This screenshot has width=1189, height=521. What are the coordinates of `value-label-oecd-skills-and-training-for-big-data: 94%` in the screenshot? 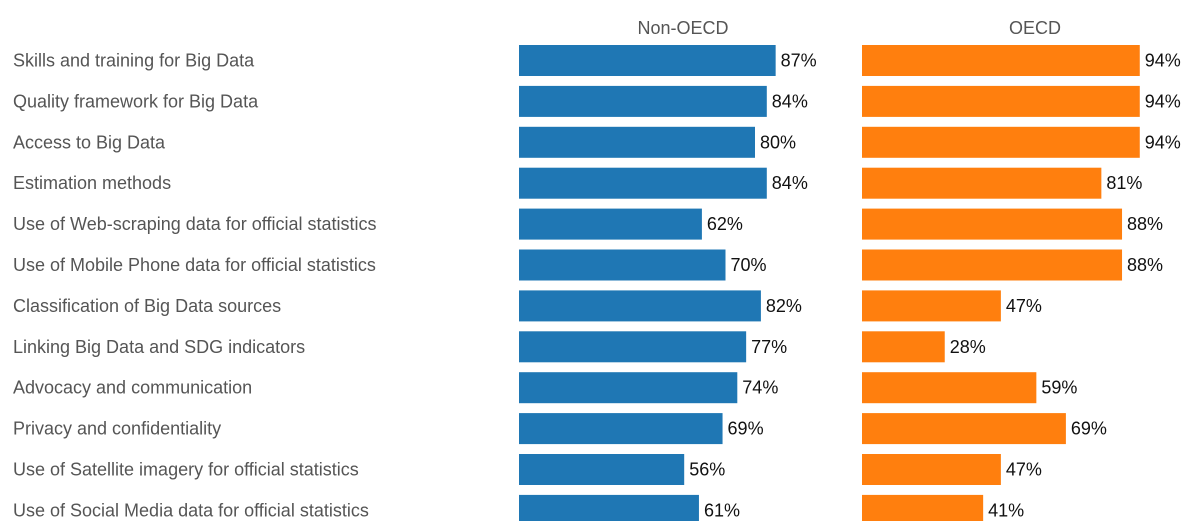 It's located at (1163, 61).